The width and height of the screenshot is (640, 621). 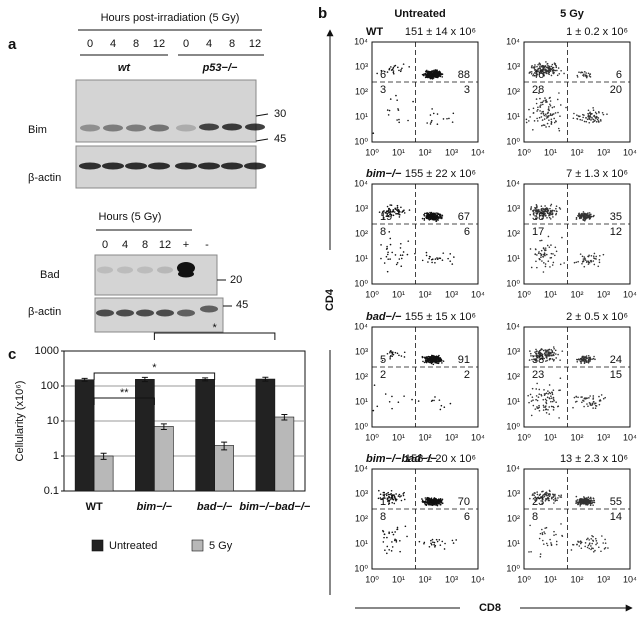 I want to click on genotype-label: bim−/−, so click(x=384, y=174).